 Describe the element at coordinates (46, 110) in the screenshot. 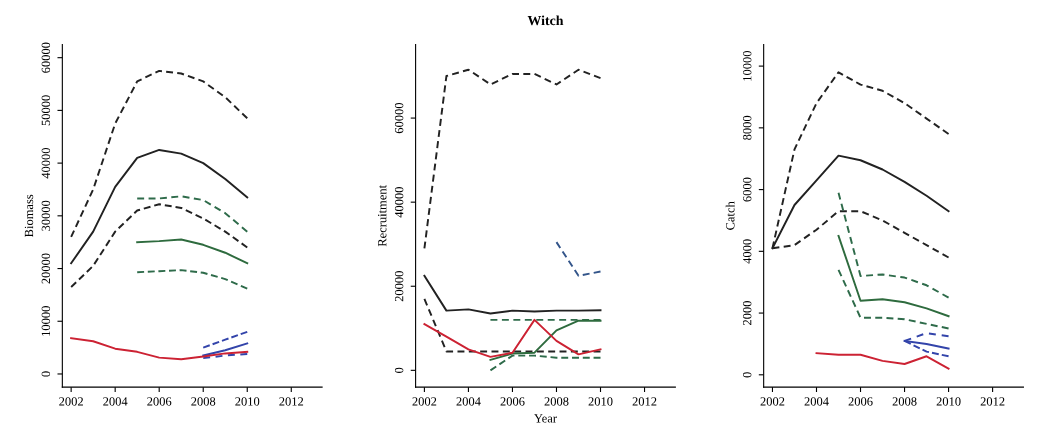

I see `y-tick-label: 50000` at that location.